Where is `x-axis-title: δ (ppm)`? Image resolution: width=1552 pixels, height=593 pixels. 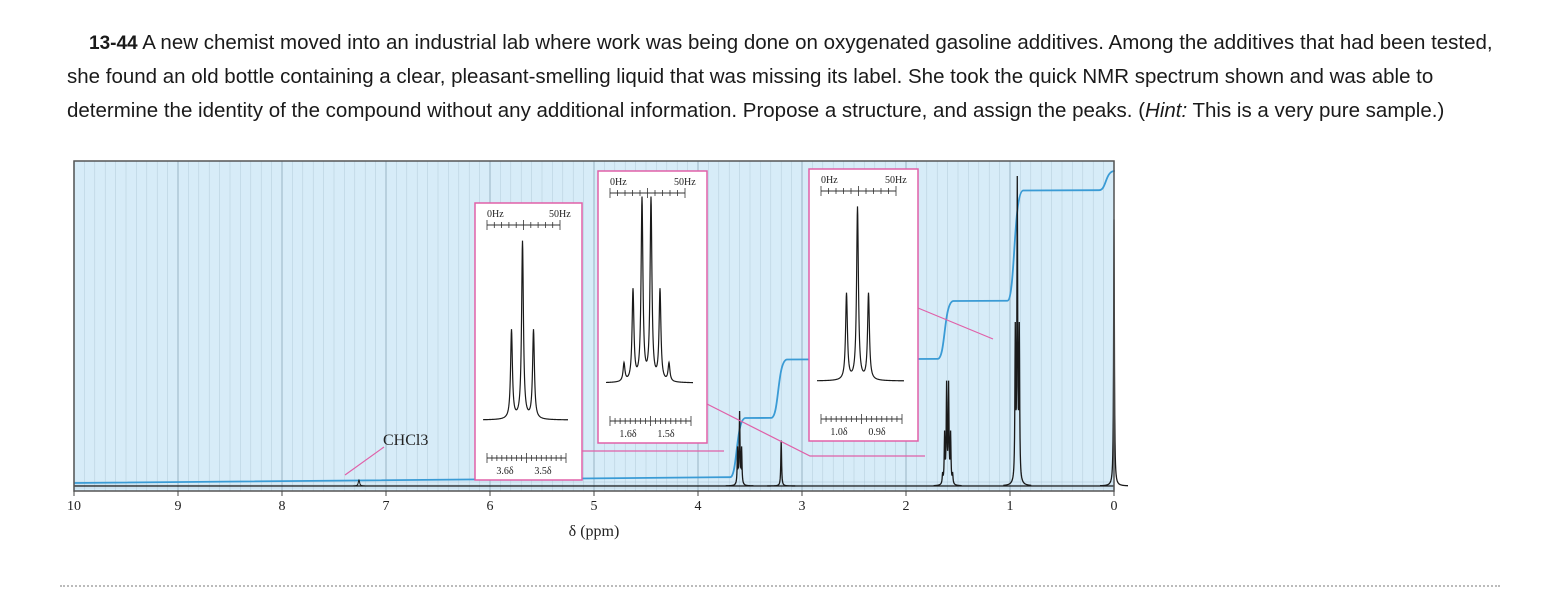 x-axis-title: δ (ppm) is located at coordinates (594, 531).